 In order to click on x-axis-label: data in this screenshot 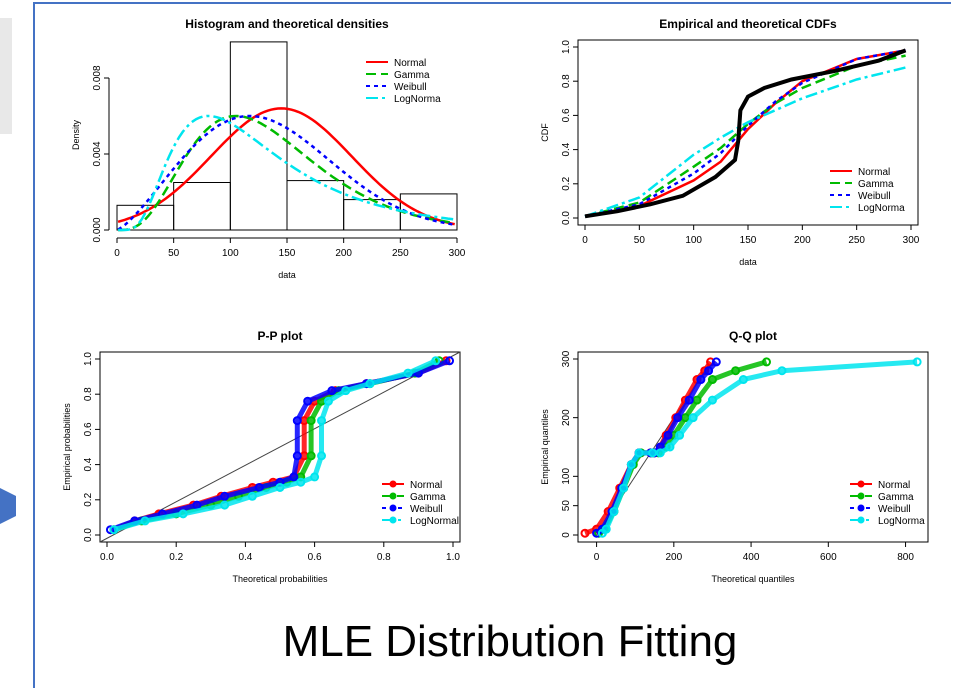, I will do `click(287, 275)`.